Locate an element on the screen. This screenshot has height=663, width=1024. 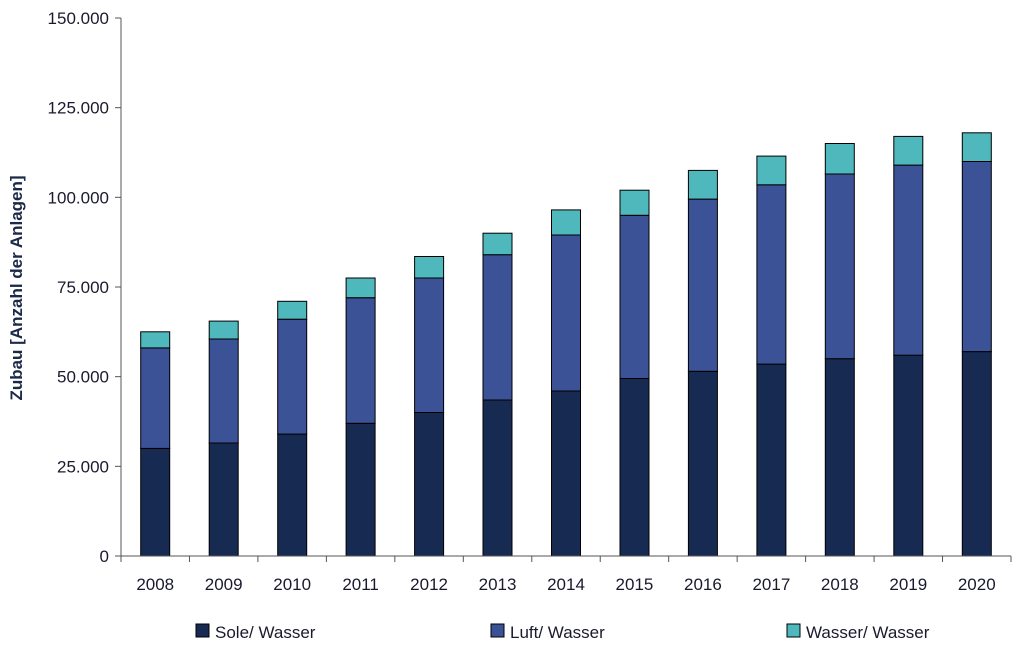
y-tick-label: 75.000 is located at coordinates (83, 287).